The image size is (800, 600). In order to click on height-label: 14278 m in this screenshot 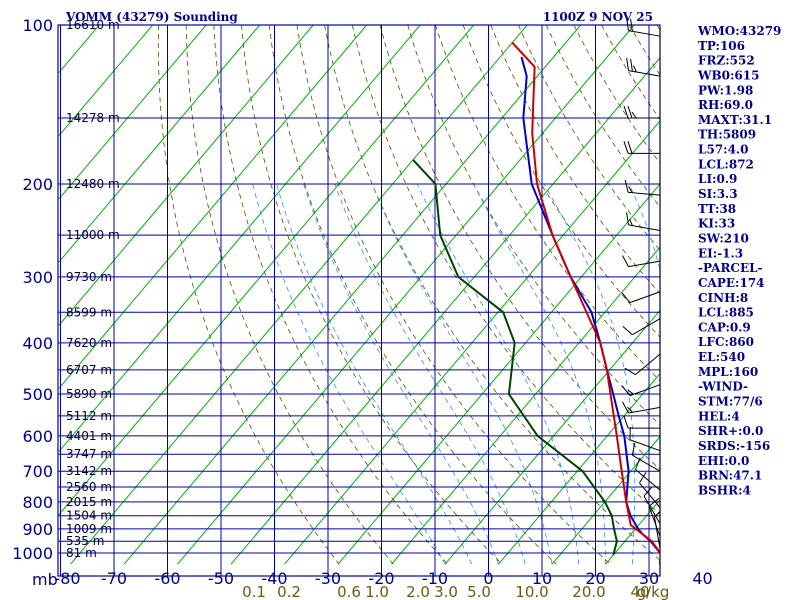, I will do `click(93, 118)`.